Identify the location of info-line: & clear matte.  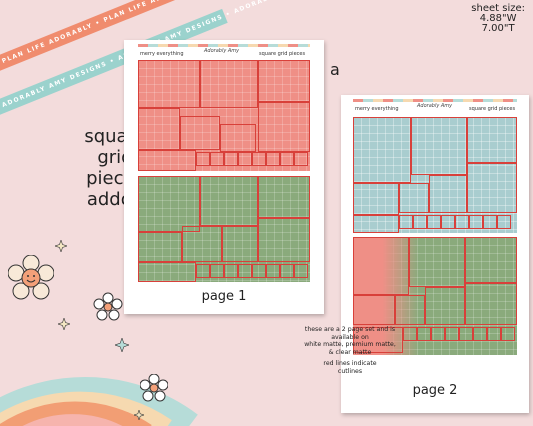
(350, 352).